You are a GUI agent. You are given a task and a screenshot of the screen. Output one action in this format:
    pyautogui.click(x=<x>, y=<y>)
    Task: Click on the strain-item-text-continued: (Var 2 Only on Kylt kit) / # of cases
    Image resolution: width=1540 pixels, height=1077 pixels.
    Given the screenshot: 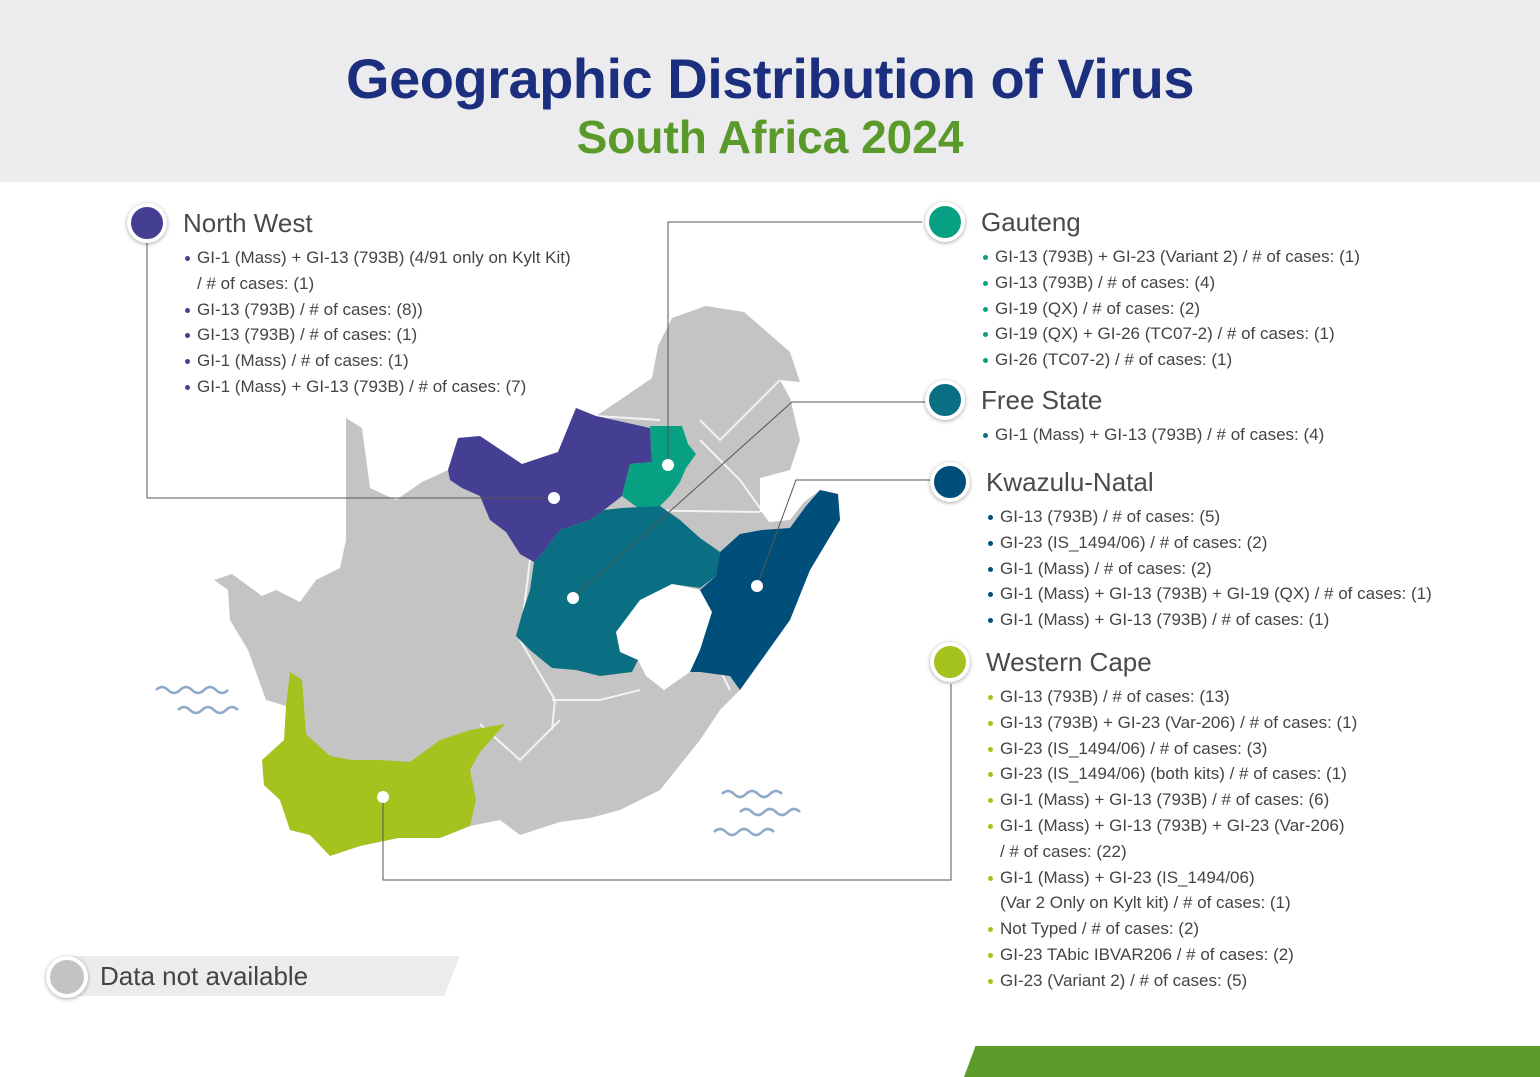 What is the action you would take?
    pyautogui.click(x=1145, y=903)
    